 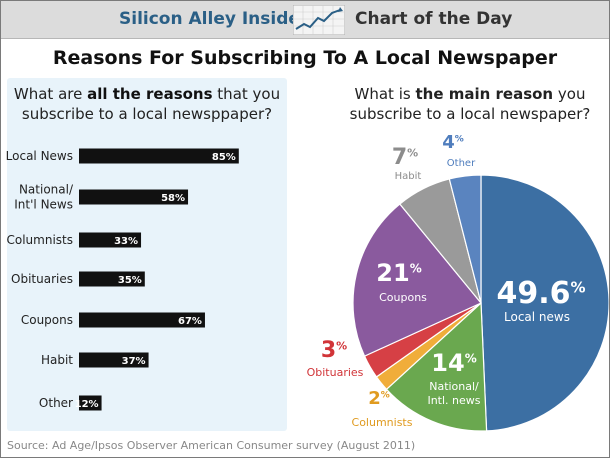 I want to click on bar-category-label: Habit, so click(x=57, y=360).